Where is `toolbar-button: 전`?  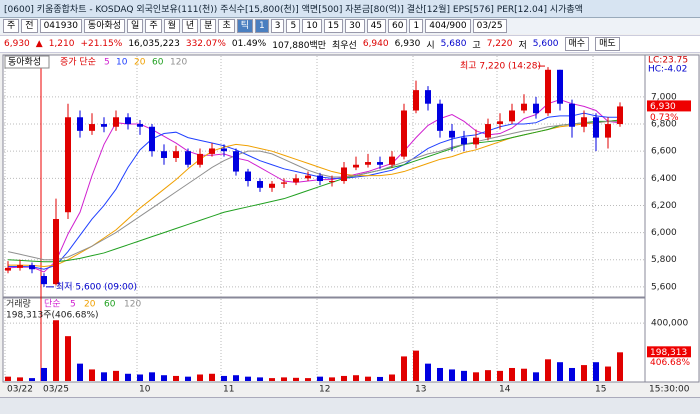
toolbar-button: 전 is located at coordinates (29, 26).